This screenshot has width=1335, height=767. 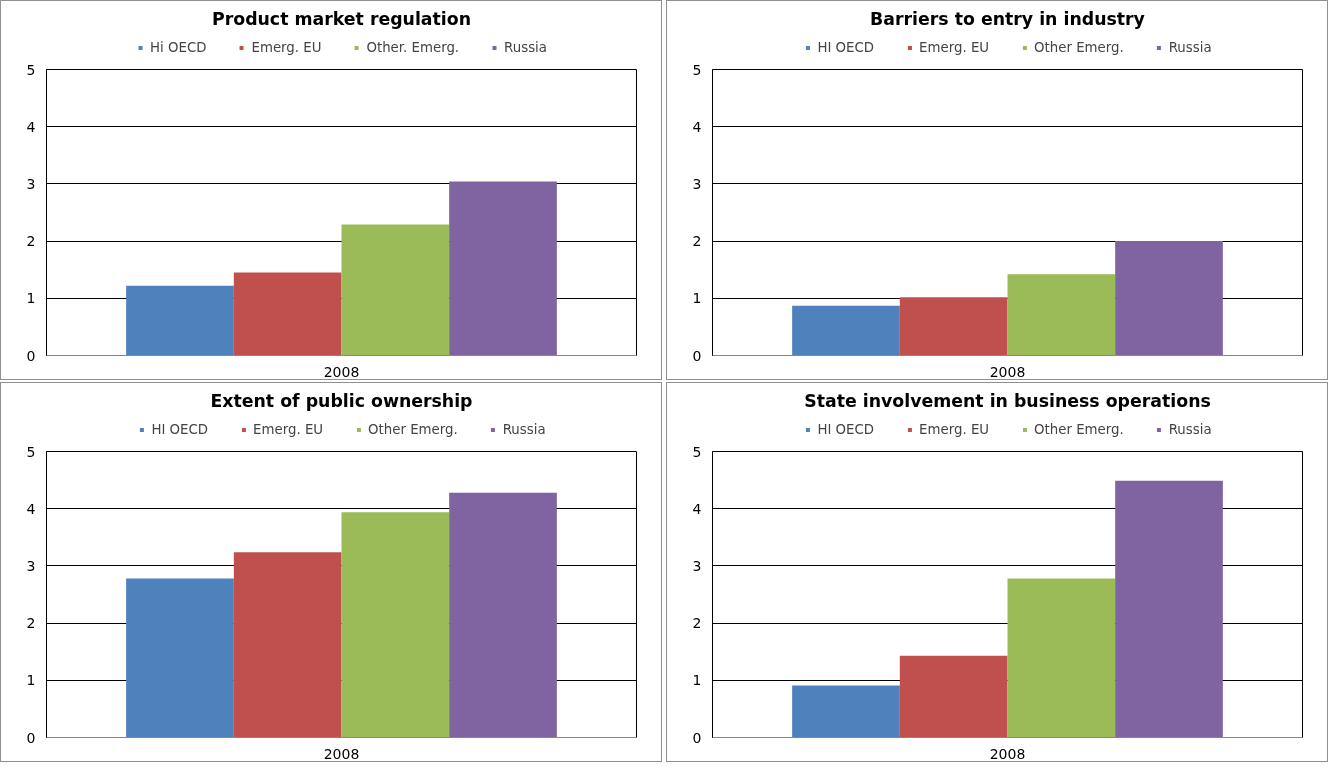 I want to click on chart-title: Extent of public ownership, so click(x=341, y=400).